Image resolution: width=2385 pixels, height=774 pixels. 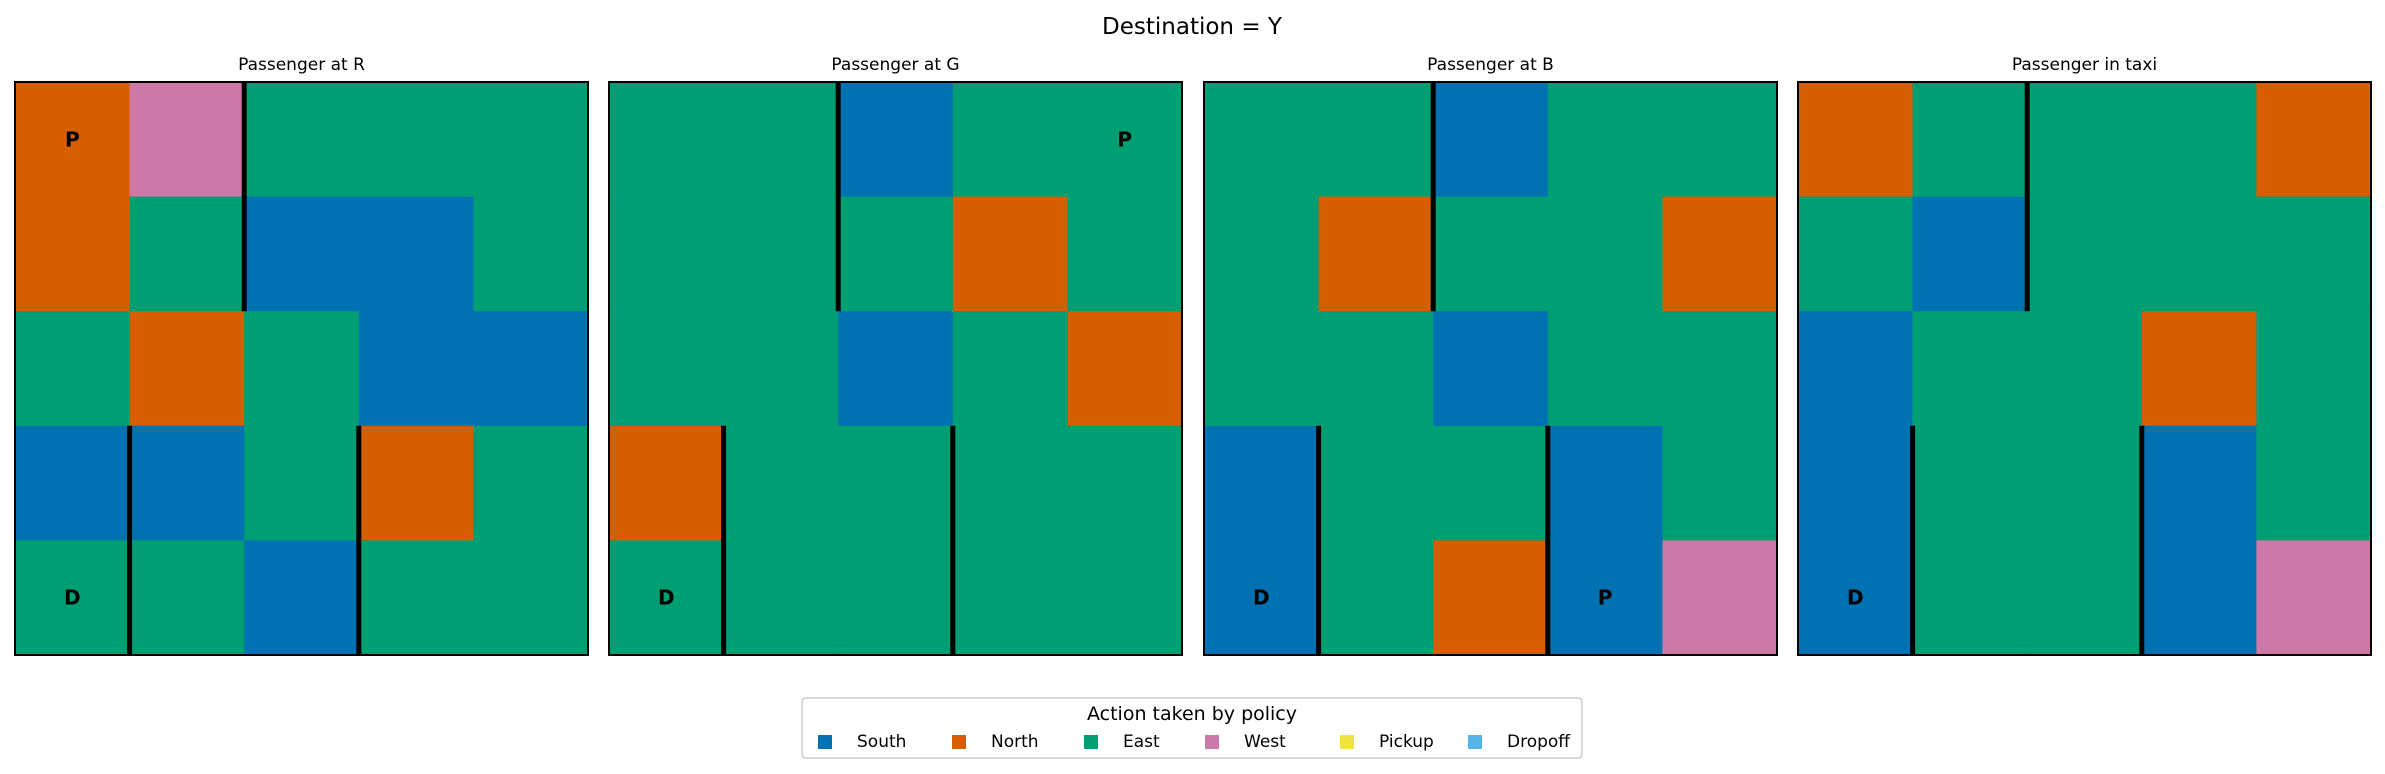 What do you see at coordinates (1539, 742) in the screenshot?
I see `legend-label-dropoff: Dropoff` at bounding box center [1539, 742].